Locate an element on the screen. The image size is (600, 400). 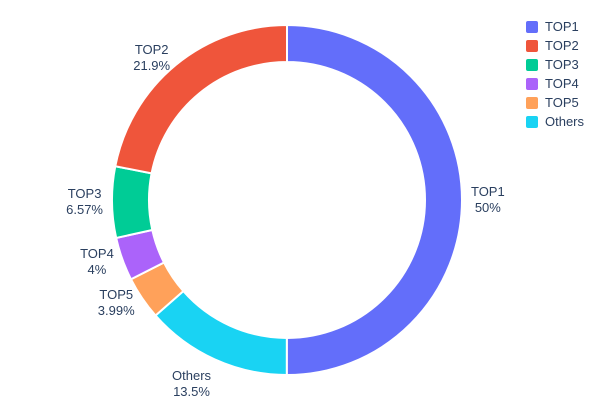
slice-label-TOP2: TOP2 21.9% is located at coordinates (151, 58).